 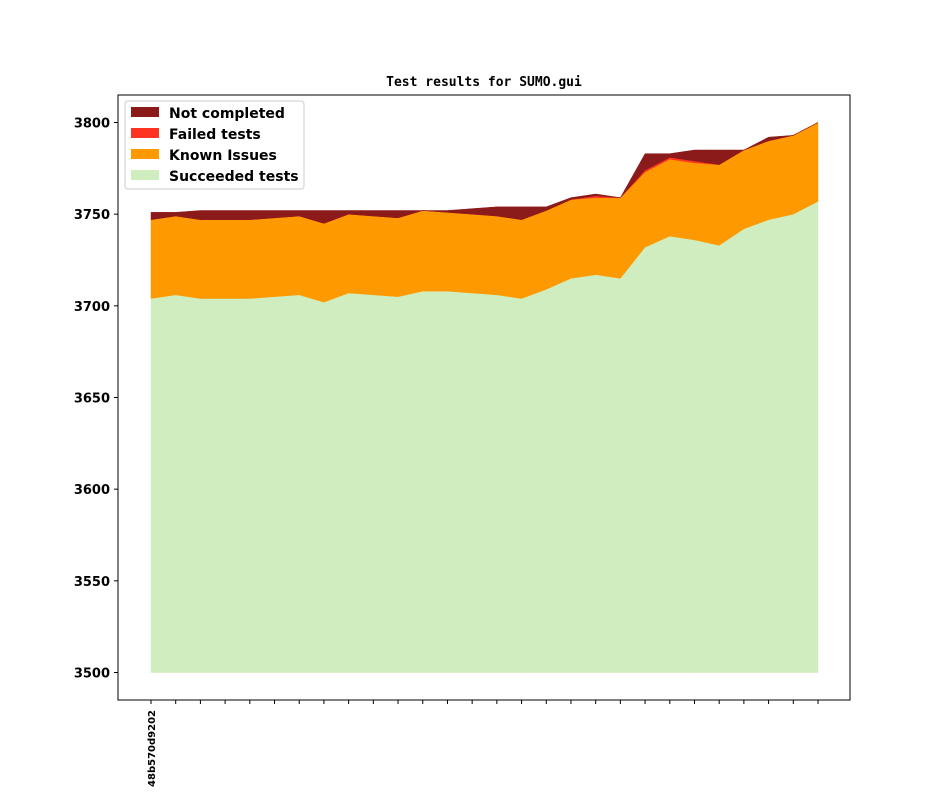 What do you see at coordinates (92, 582) in the screenshot?
I see `y-tick-label: 3550` at bounding box center [92, 582].